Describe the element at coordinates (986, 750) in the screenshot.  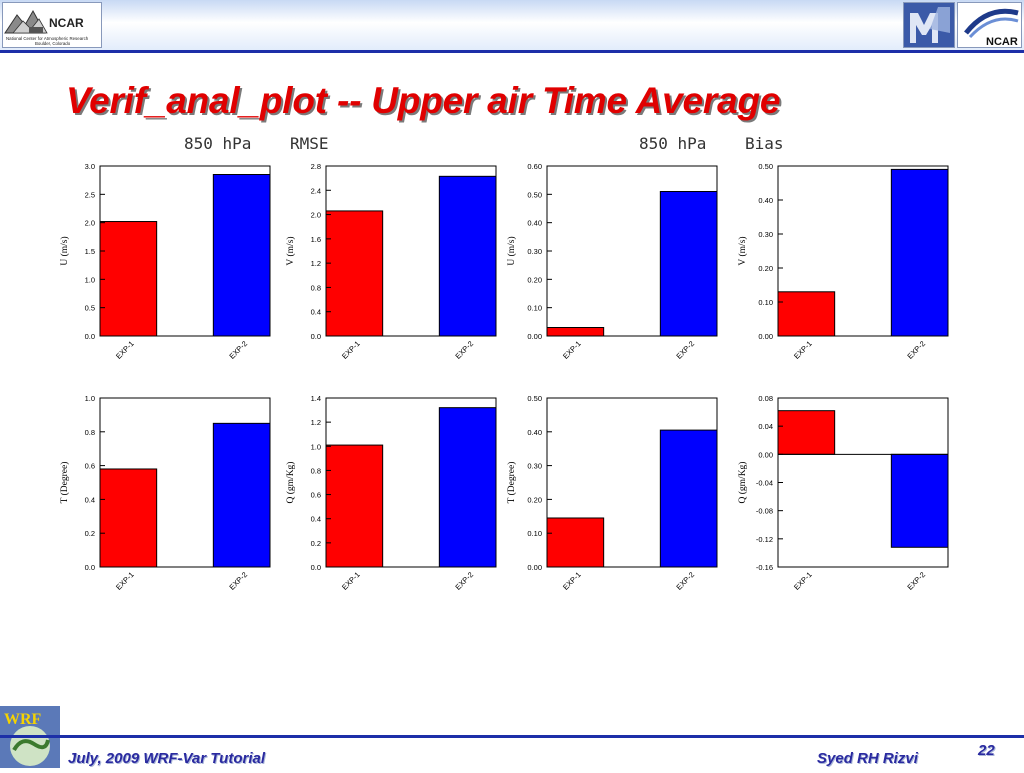
I see `page-number: 22` at that location.